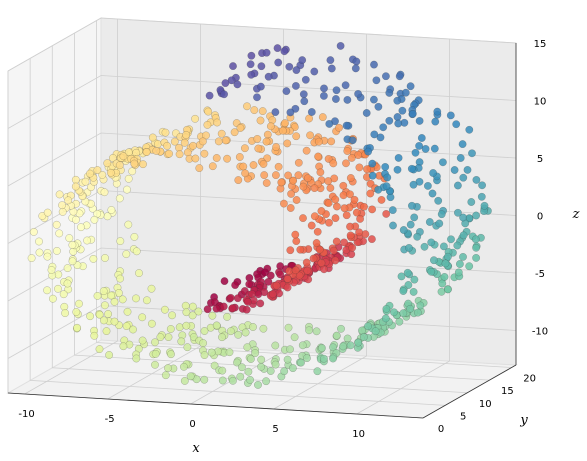 This screenshot has height=461, width=587. Describe the element at coordinates (576, 214) in the screenshot. I see `z-axis-label: z` at that location.